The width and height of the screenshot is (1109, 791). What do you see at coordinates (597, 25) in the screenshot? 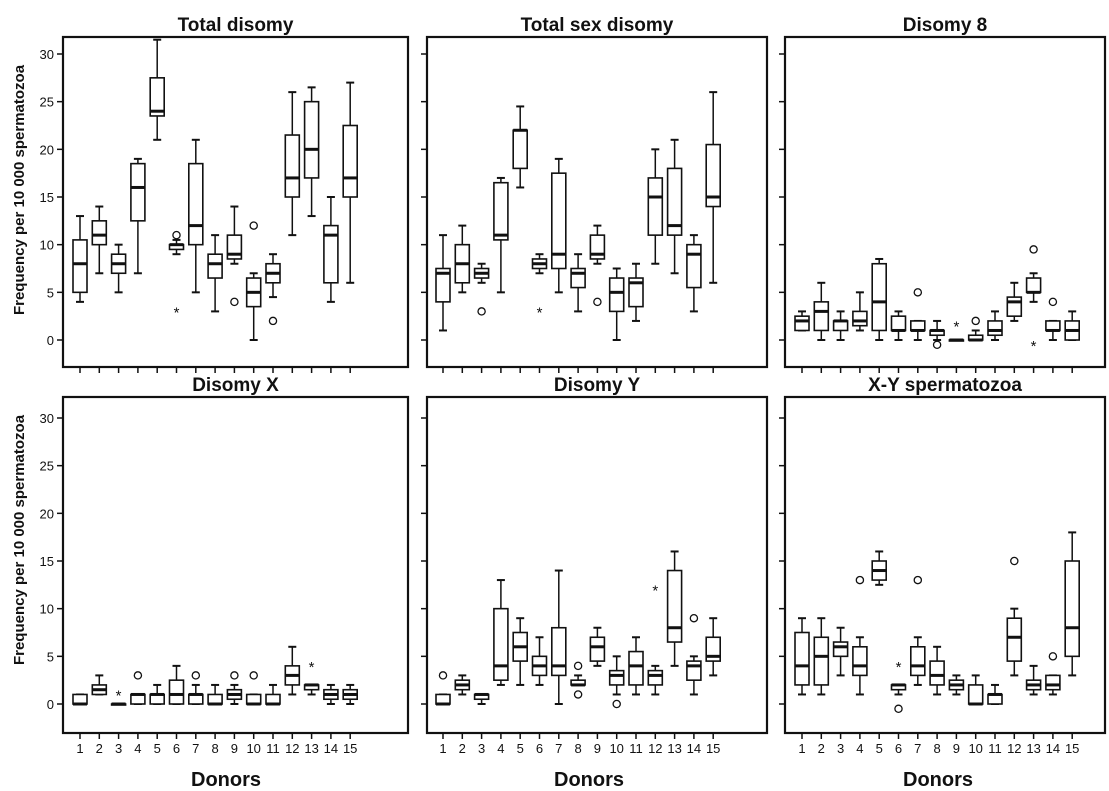
I see `panel-title: Total sex disomy` at bounding box center [597, 25].